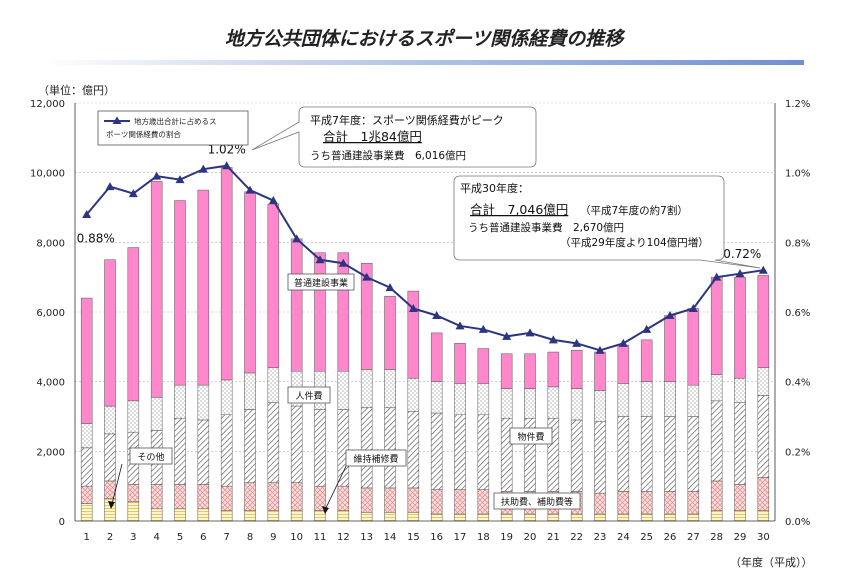 The width and height of the screenshot is (848, 571). Describe the element at coordinates (797, 174) in the screenshot. I see `y2-tick-label: 1.0%` at that location.